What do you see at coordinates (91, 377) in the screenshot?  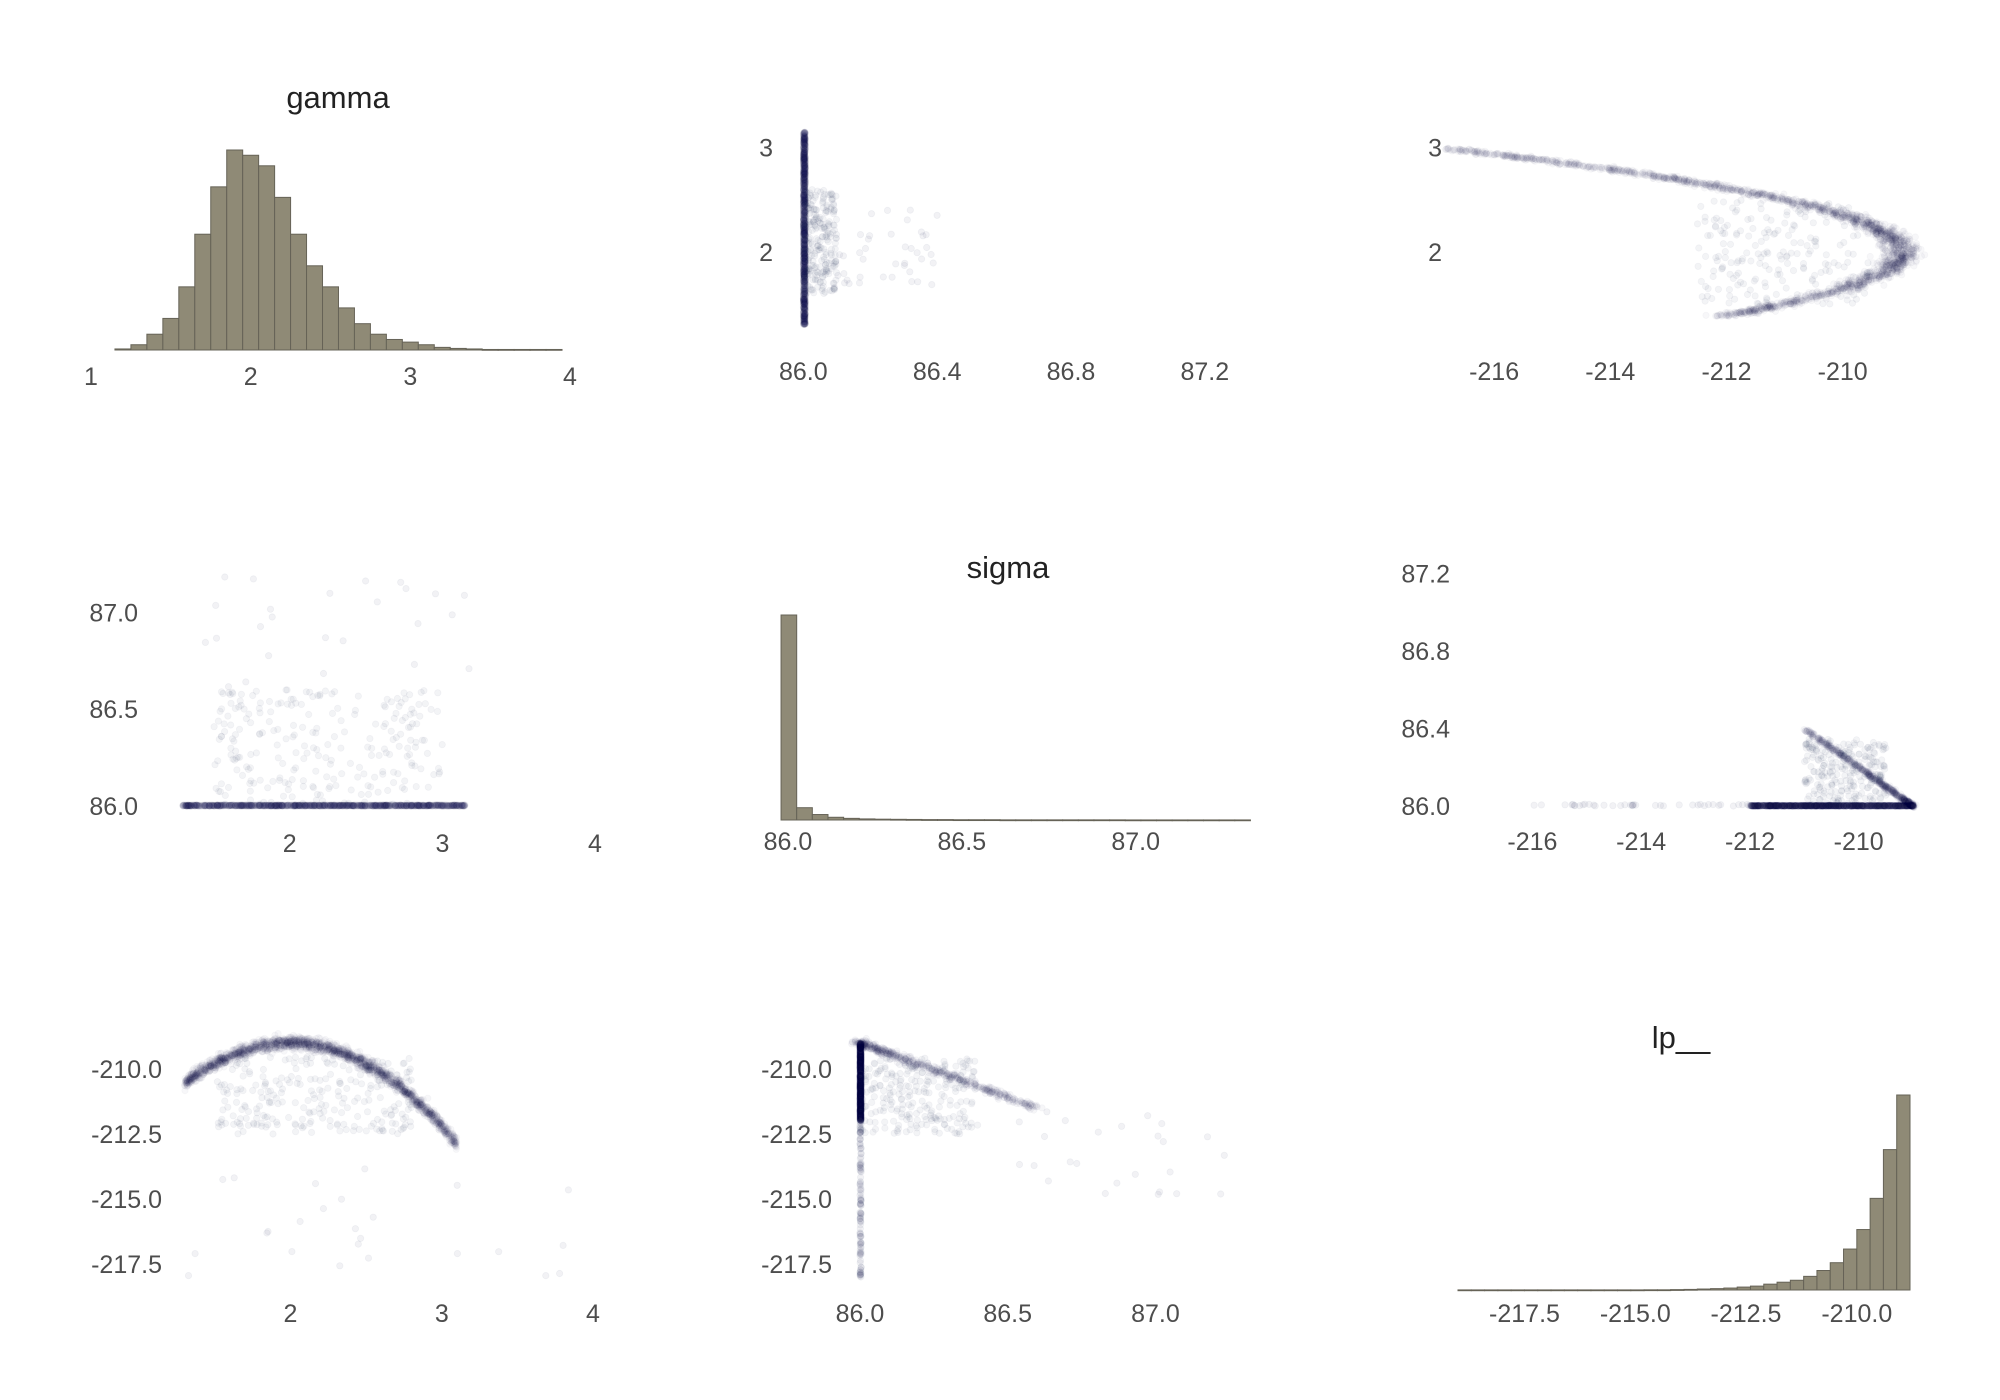 I see `x-tick-label: 1` at bounding box center [91, 377].